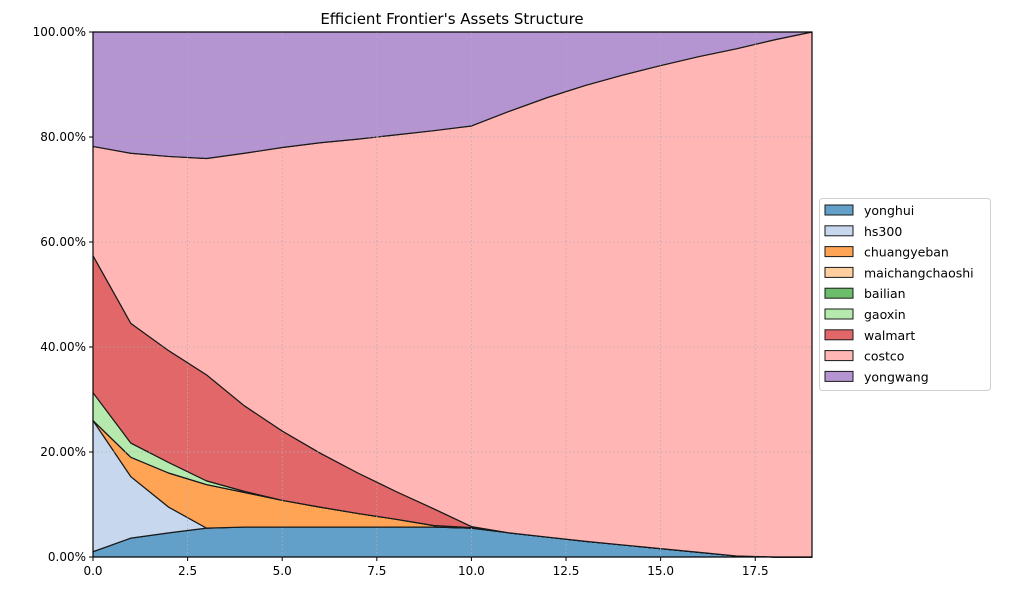 The height and width of the screenshot is (601, 1012). I want to click on legend-label-hs300: hs300, so click(883, 231).